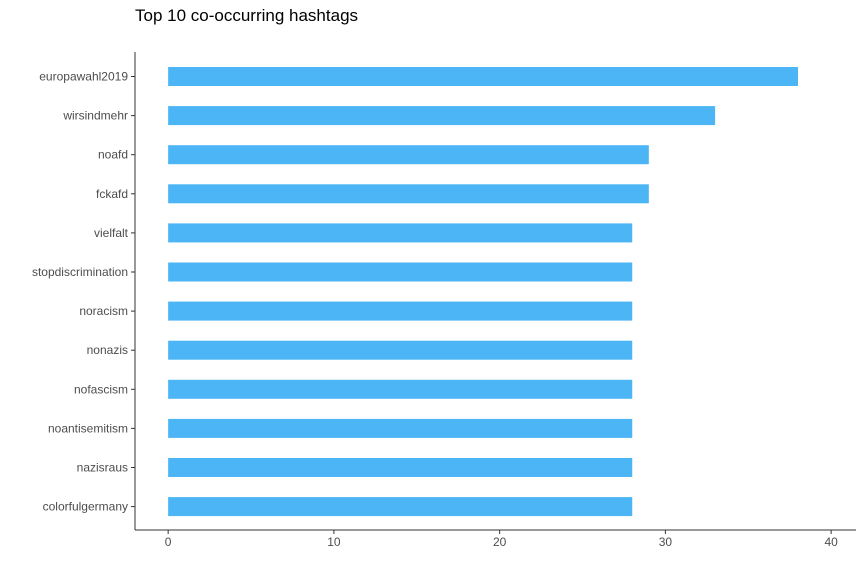 The image size is (864, 576). I want to click on x-tick-label: 30, so click(666, 542).